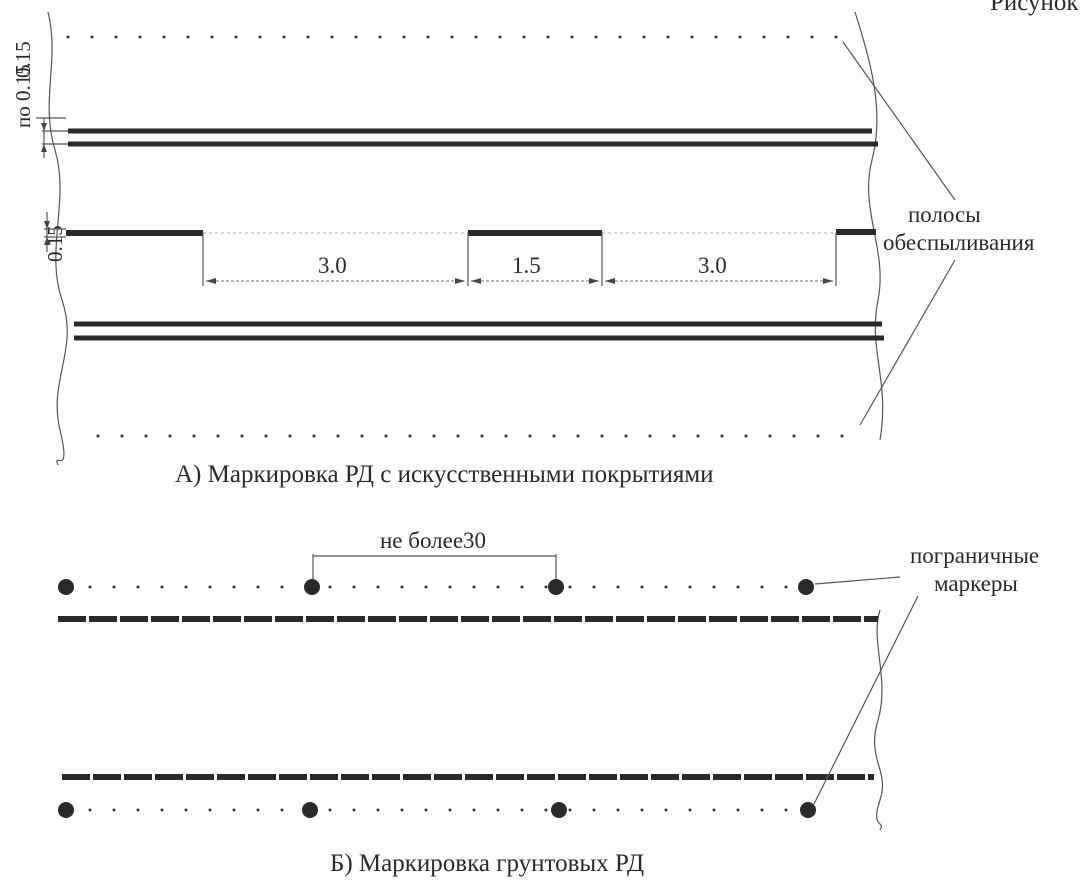 This screenshot has width=1087, height=890. Describe the element at coordinates (23, 59) in the screenshot. I see `dim-offset-top-label: 0.15` at that location.